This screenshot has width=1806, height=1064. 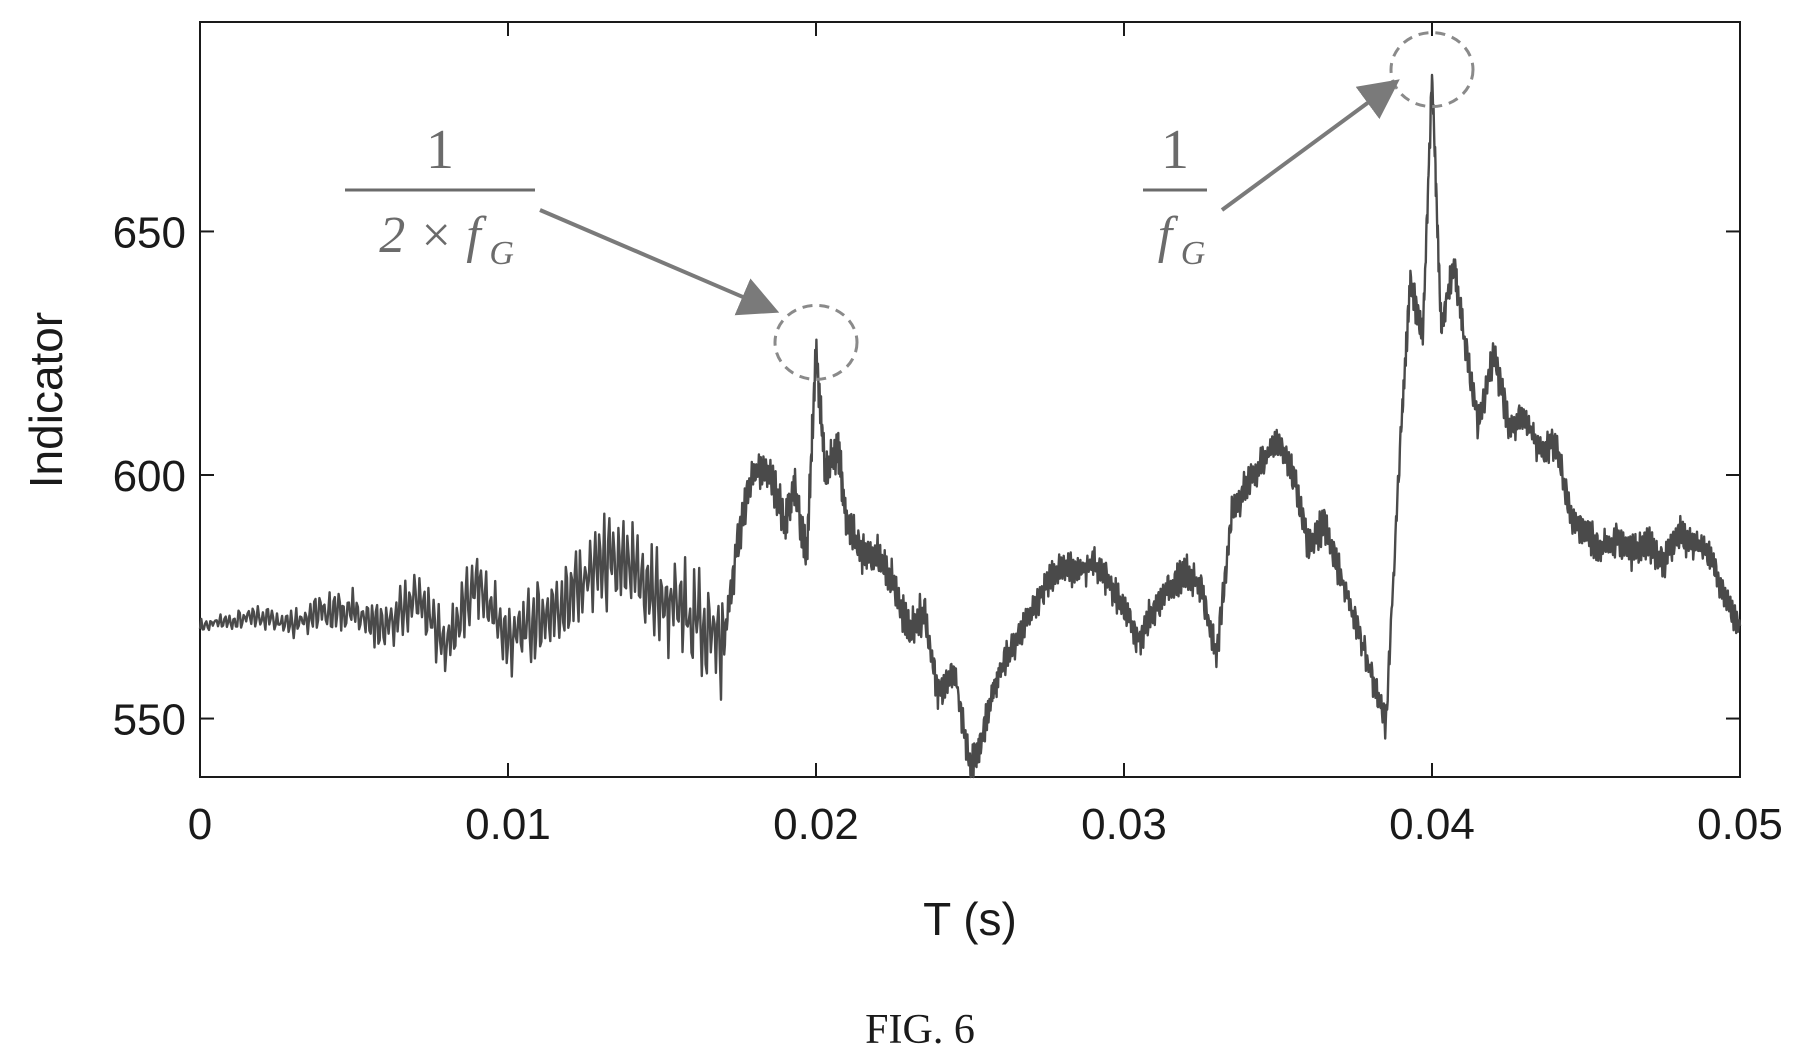 What do you see at coordinates (46, 400) in the screenshot?
I see `y-axis-label: Indicator` at bounding box center [46, 400].